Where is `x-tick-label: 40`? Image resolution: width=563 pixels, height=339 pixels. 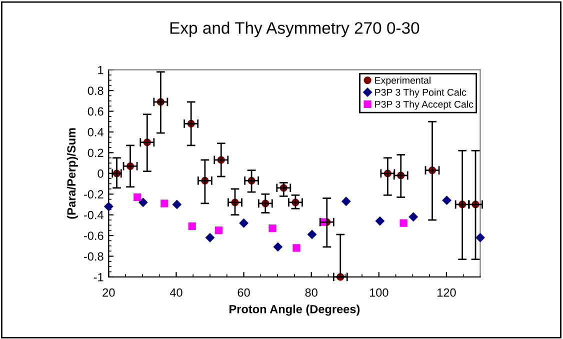 x-tick-label: 40 is located at coordinates (176, 292).